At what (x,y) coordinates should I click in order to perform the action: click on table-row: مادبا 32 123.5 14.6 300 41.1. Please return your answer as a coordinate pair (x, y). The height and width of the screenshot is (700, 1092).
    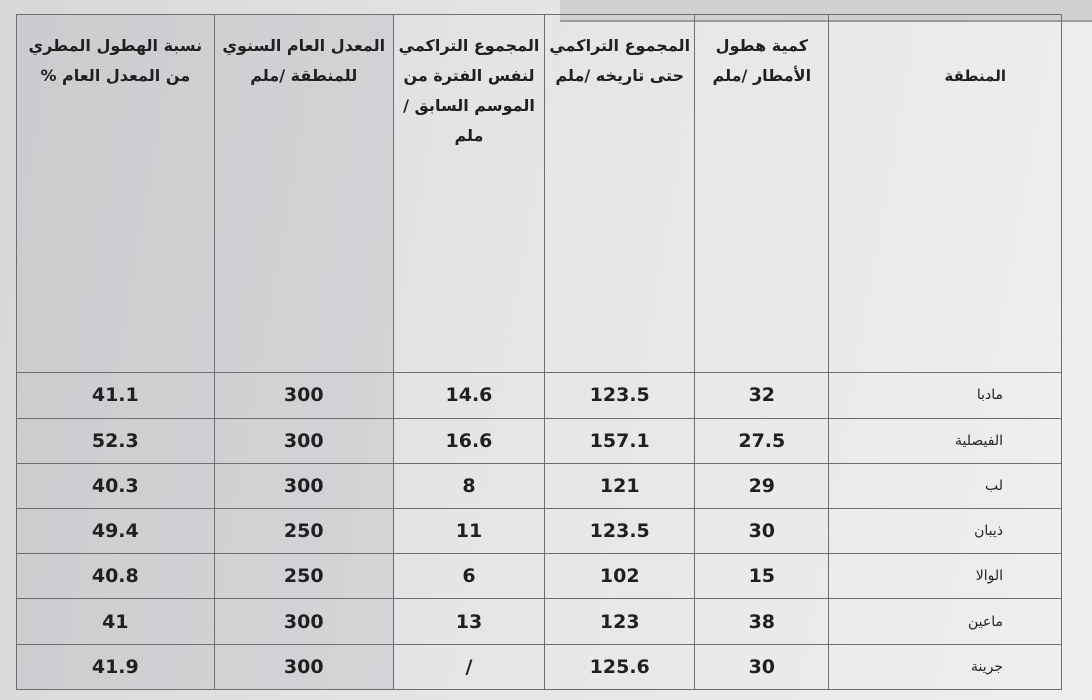
    Looking at the image, I should click on (539, 395).